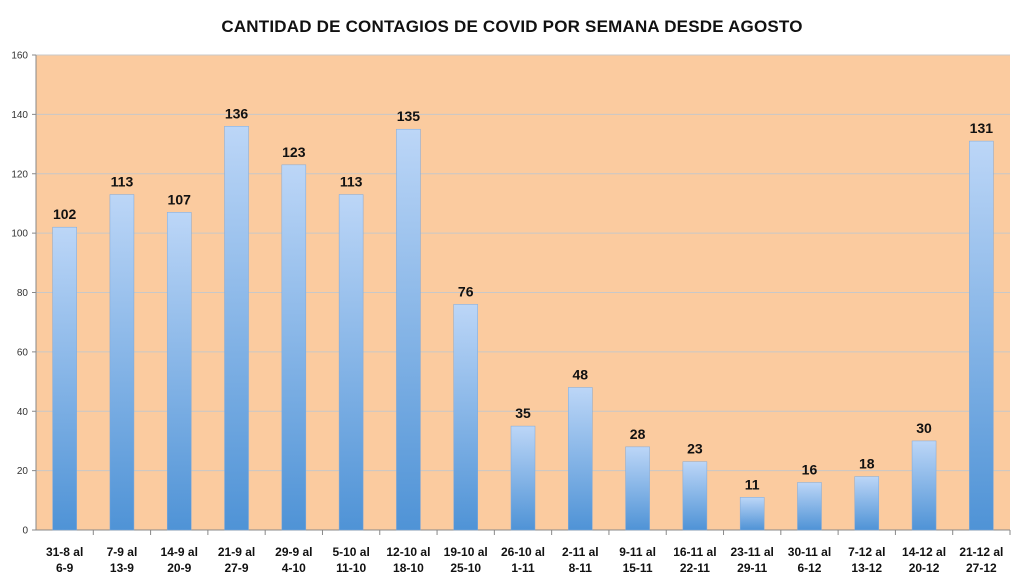 This screenshot has width=1024, height=588. What do you see at coordinates (65, 568) in the screenshot?
I see `x-tick-label: 6-9` at bounding box center [65, 568].